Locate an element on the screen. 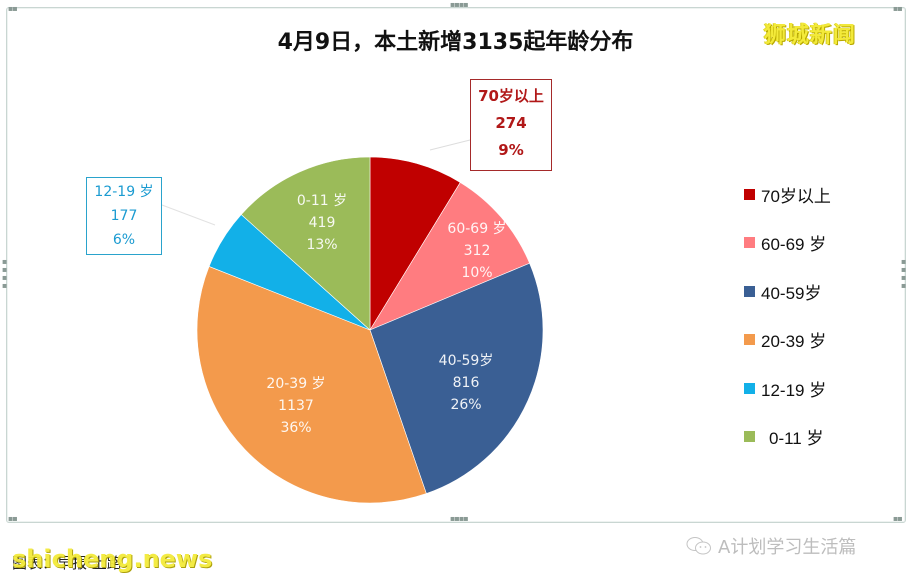 The width and height of the screenshot is (911, 585). resize-handle-left: ▪▪▪▪ is located at coordinates (4, 273).